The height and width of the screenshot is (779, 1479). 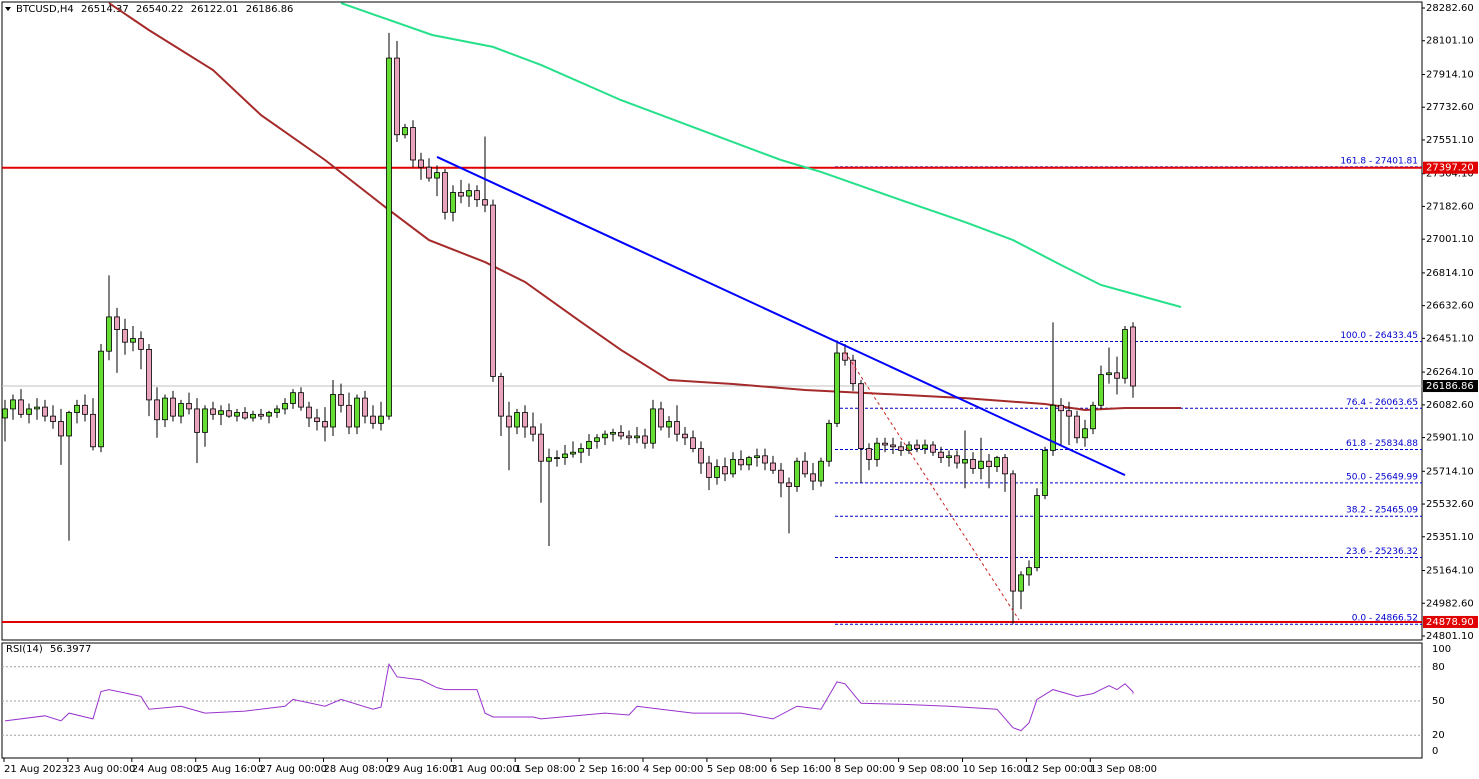 What do you see at coordinates (1450, 107) in the screenshot?
I see `y-tick-label: 27732.60` at bounding box center [1450, 107].